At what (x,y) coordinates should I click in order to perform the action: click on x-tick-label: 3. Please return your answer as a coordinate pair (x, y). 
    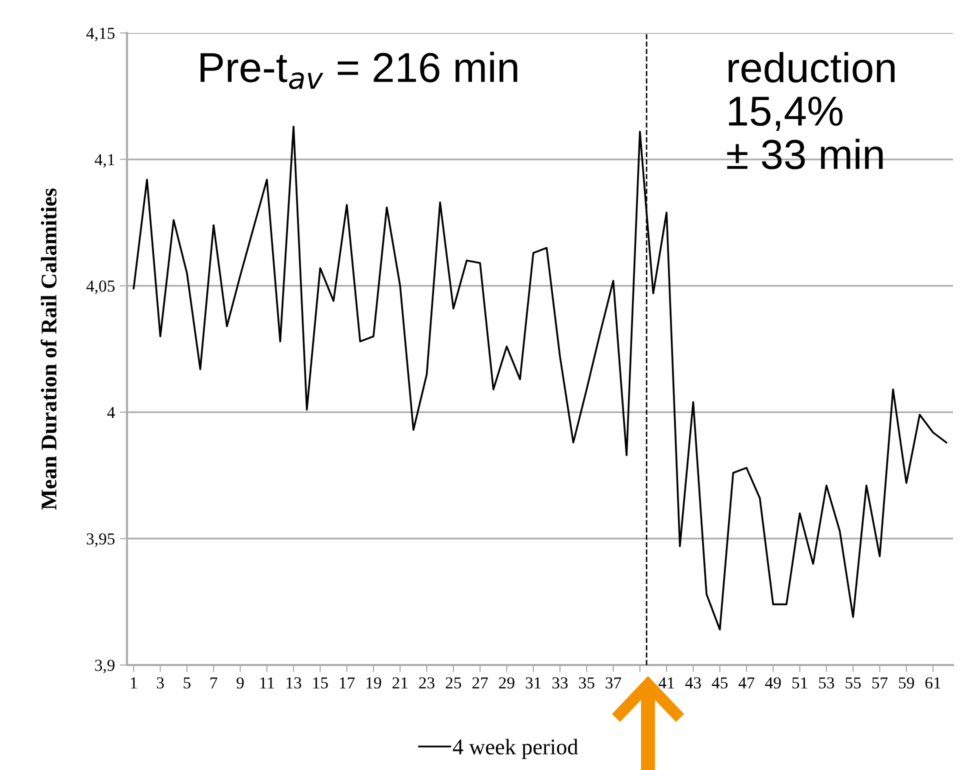
    Looking at the image, I should click on (160, 683).